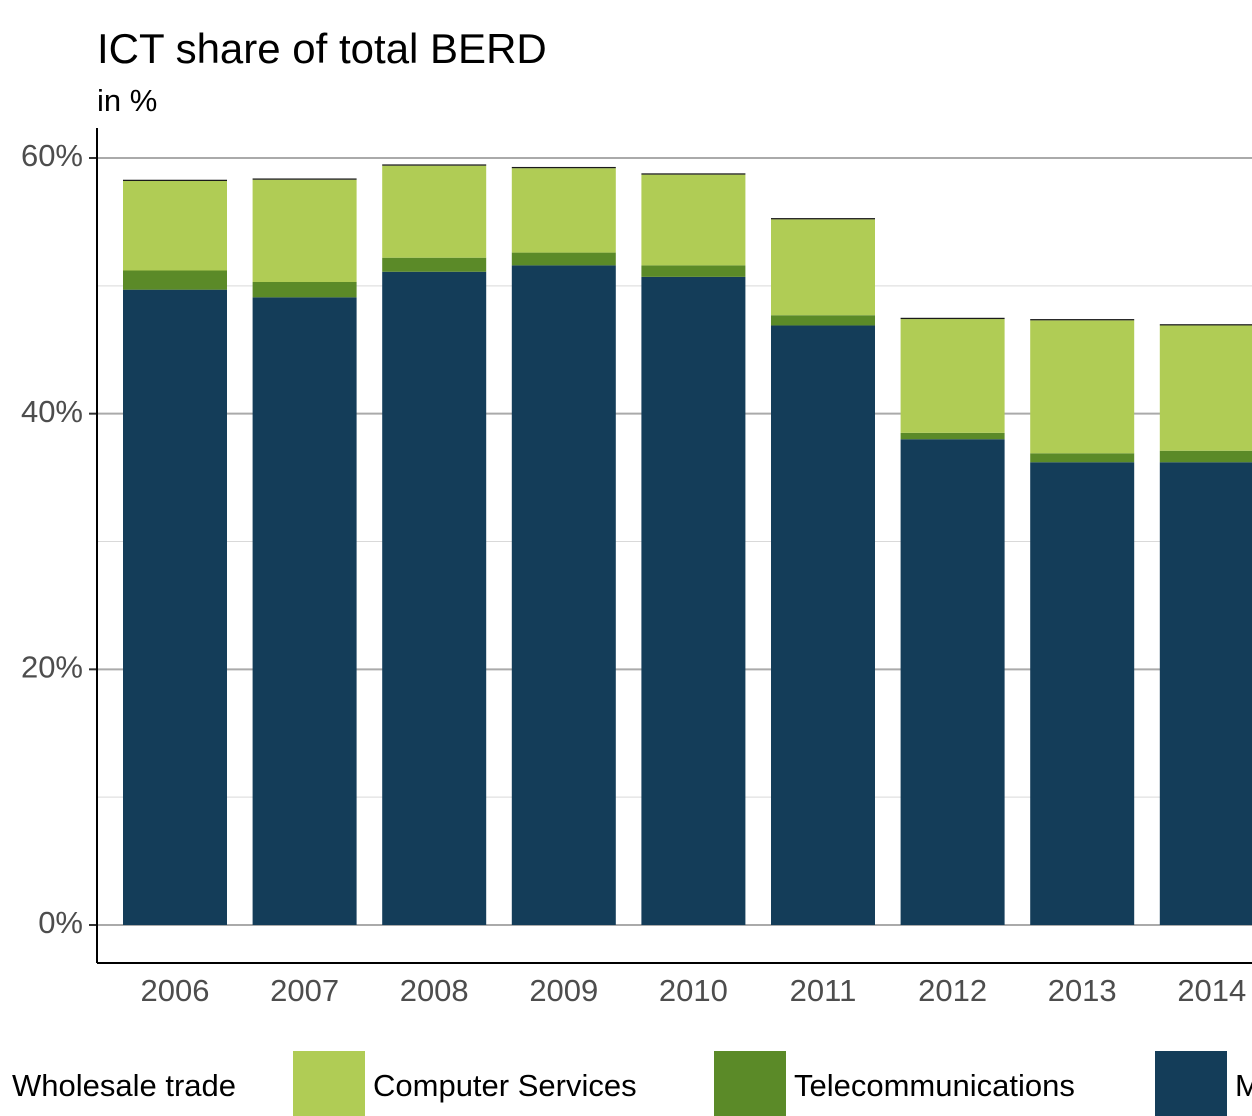 The width and height of the screenshot is (1252, 1116). Describe the element at coordinates (1243, 1085) in the screenshot. I see `legend-label: M` at that location.